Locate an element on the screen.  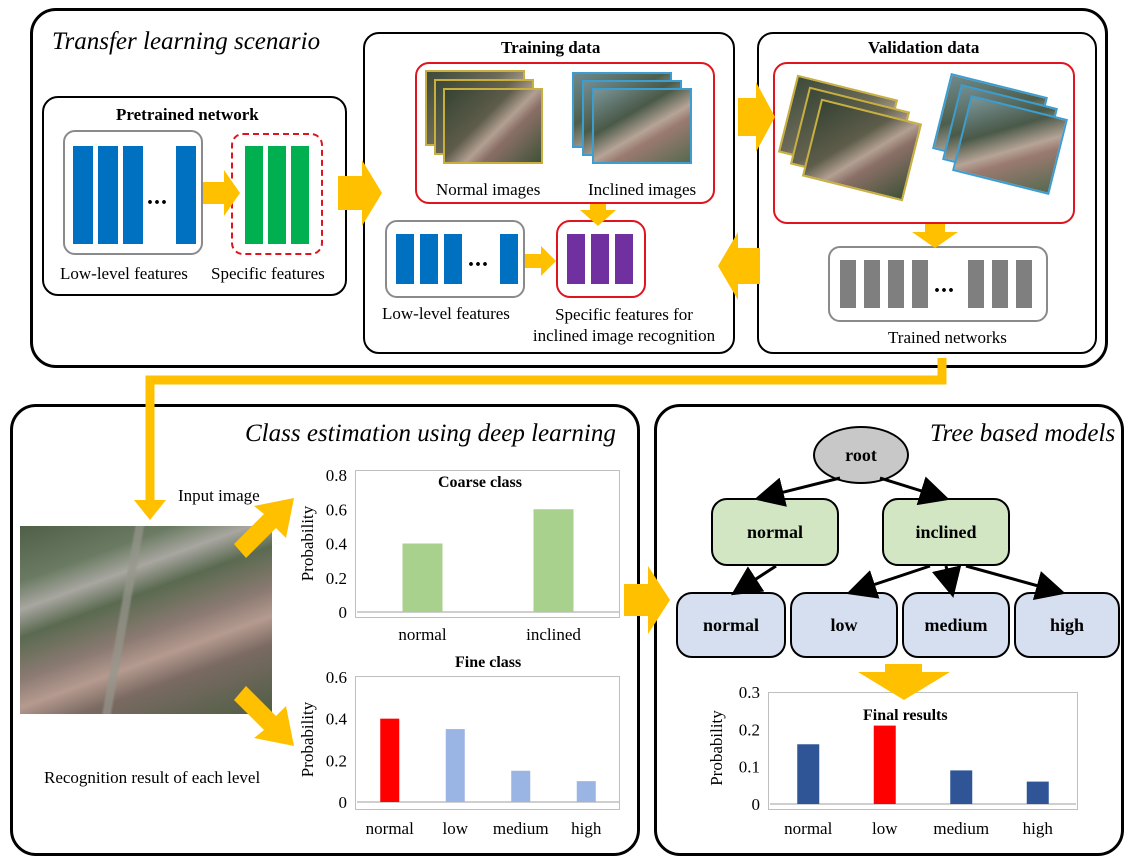
yellow-arrow-left is located at coordinates (739, 266).